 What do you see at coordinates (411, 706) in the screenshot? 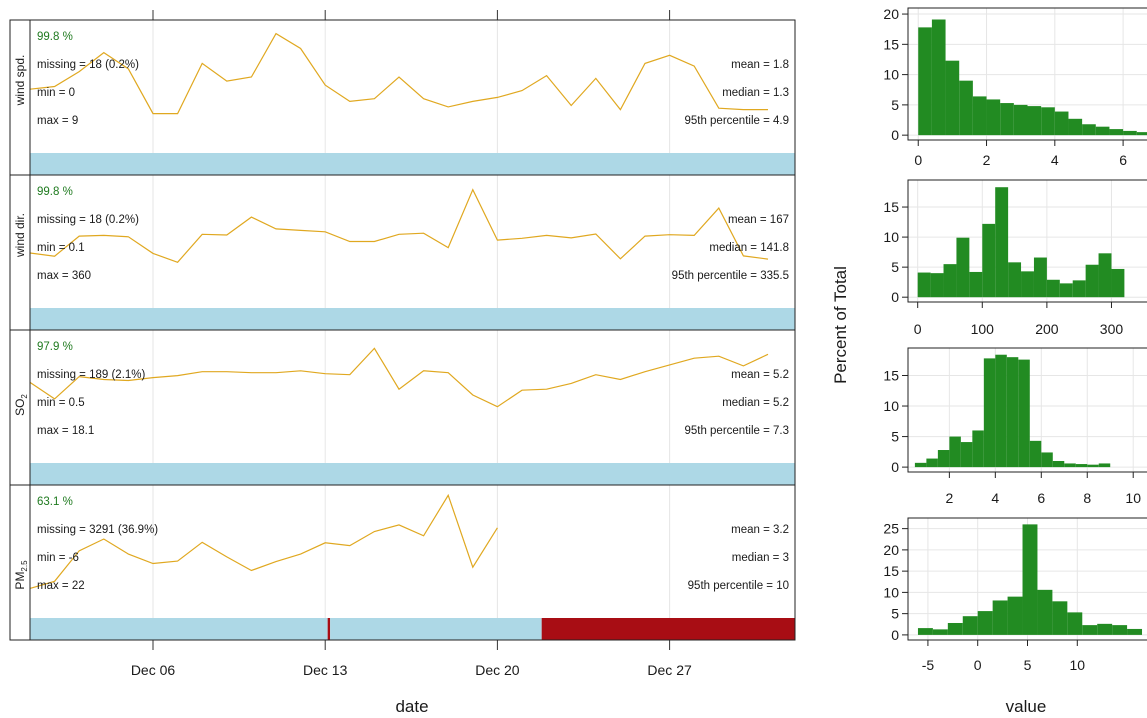
I see `x-axis-title-date: date` at bounding box center [411, 706].